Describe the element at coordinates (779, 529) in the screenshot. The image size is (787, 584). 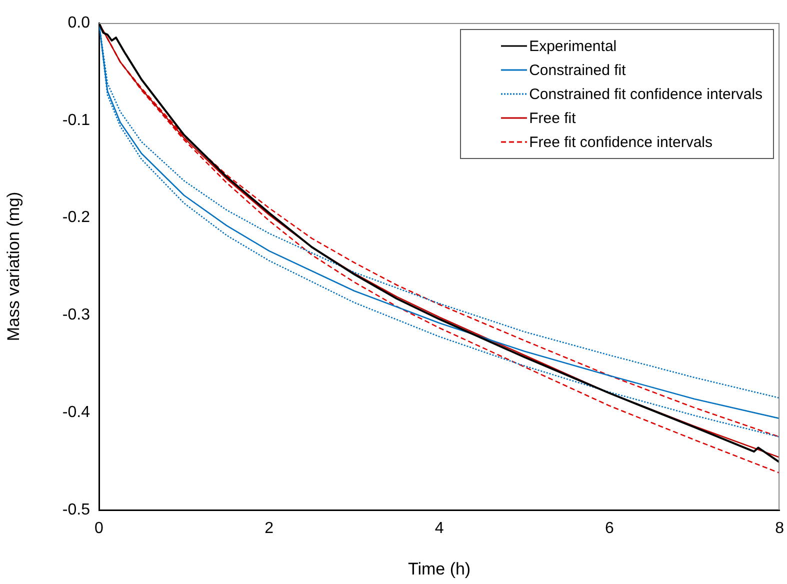
I see `x-tick-label: 8` at that location.